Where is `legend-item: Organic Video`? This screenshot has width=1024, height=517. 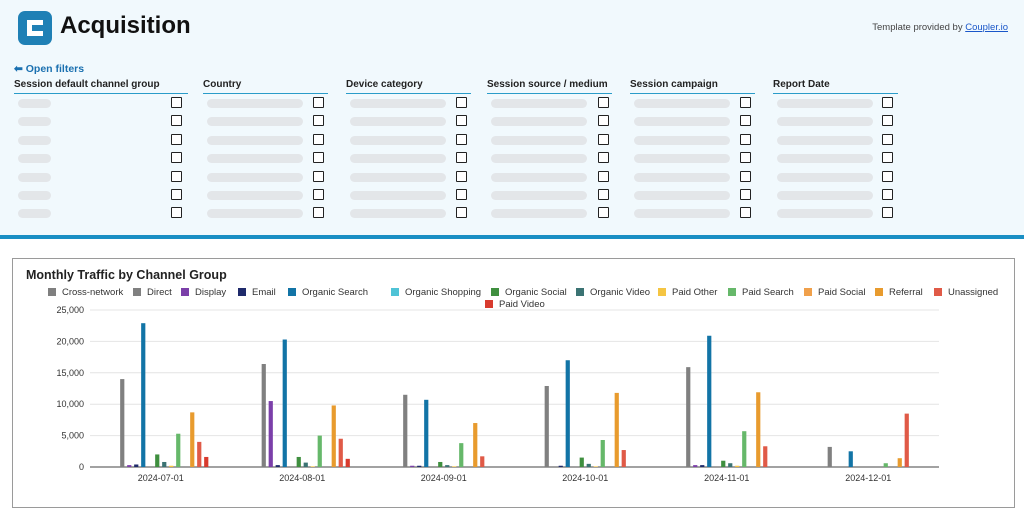
legend-item: Organic Video is located at coordinates (613, 292).